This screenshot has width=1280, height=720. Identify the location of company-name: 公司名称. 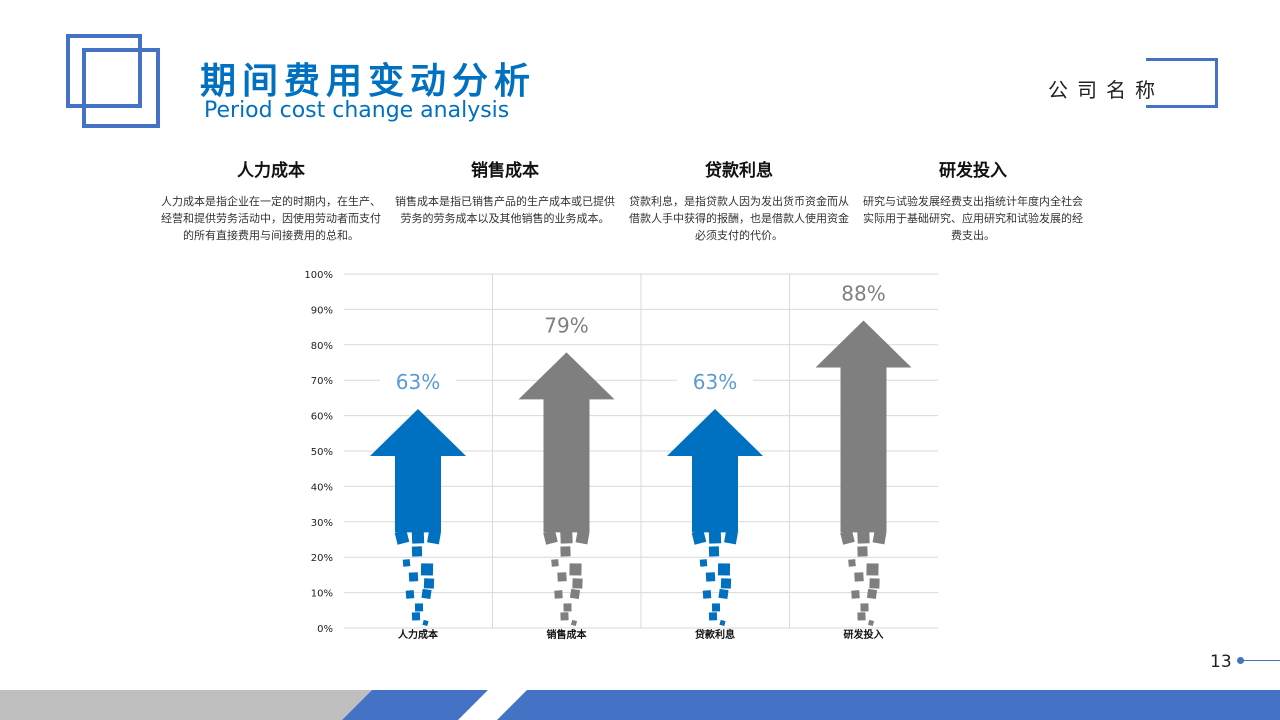
(1117, 88).